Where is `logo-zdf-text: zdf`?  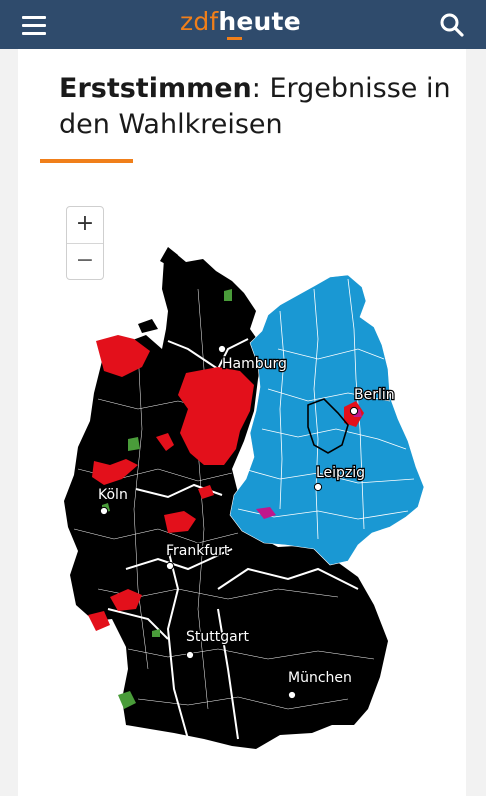 logo-zdf-text: zdf is located at coordinates (199, 21).